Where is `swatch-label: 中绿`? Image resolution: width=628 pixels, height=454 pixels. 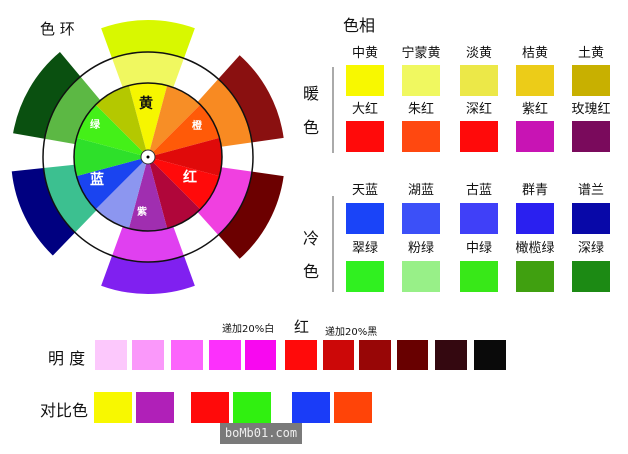 swatch-label: 中绿 is located at coordinates (479, 248).